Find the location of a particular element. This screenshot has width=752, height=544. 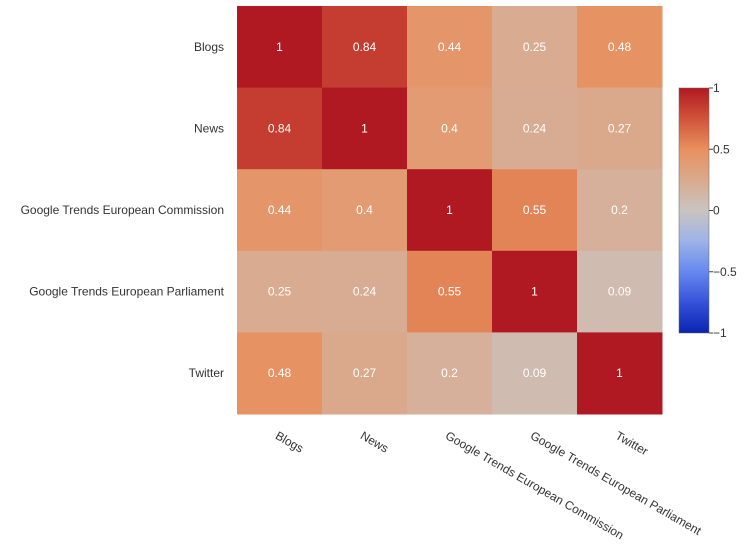

row-label: Twitter is located at coordinates (206, 373).